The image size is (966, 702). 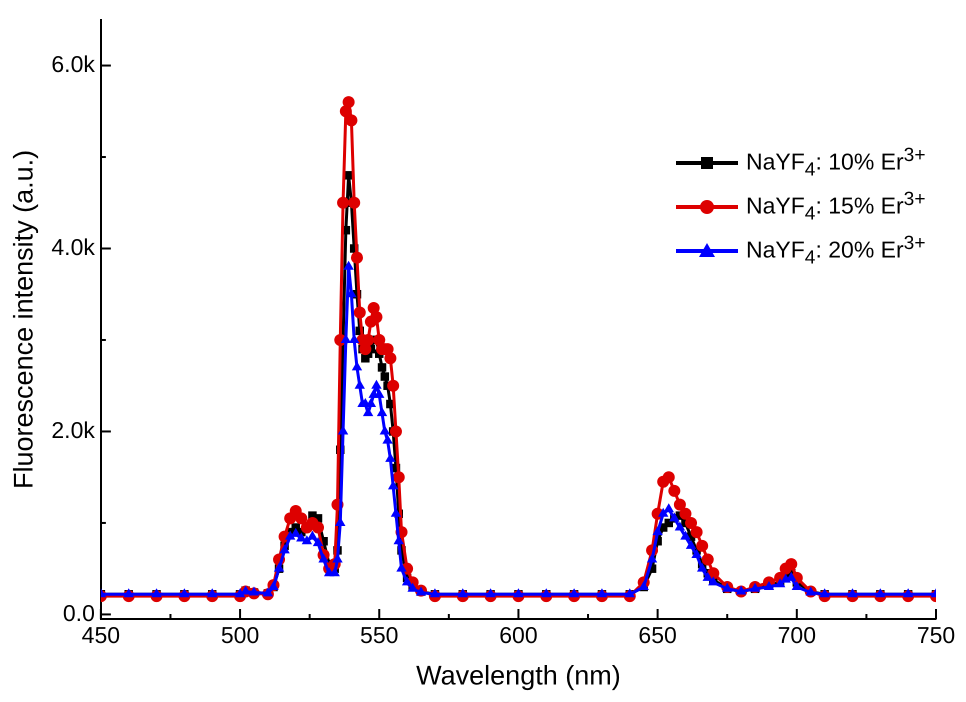 What do you see at coordinates (797, 635) in the screenshot?
I see `x-tick-label: 700` at bounding box center [797, 635].